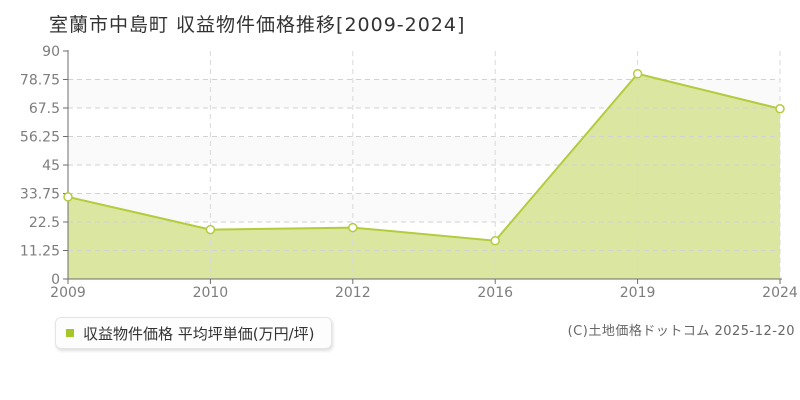 The width and height of the screenshot is (800, 400). Describe the element at coordinates (51, 166) in the screenshot. I see `y-tick-label: 45` at that location.